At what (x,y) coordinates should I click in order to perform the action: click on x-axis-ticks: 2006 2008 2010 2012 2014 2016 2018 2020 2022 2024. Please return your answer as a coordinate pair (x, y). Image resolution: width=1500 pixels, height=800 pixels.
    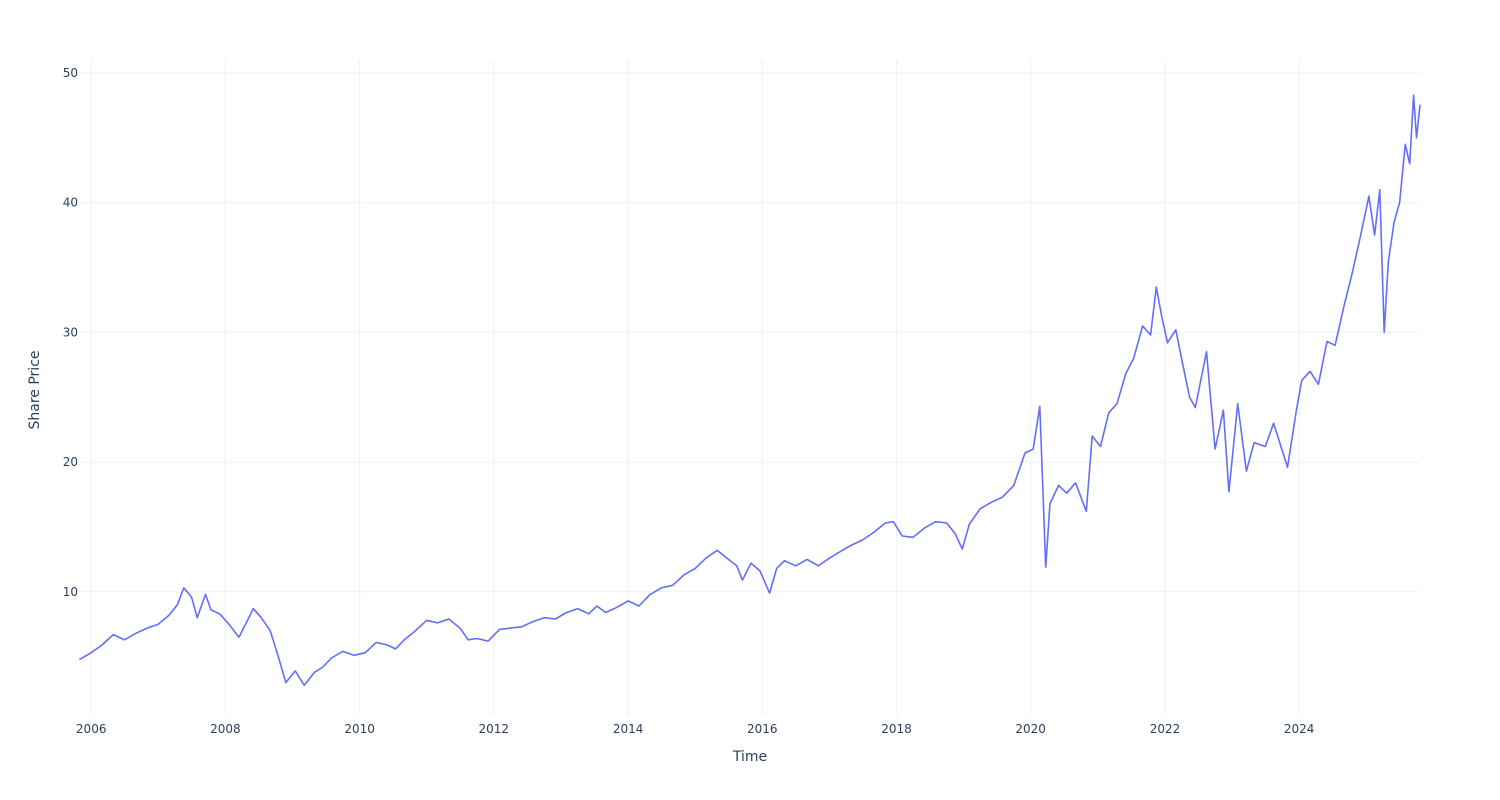
    Looking at the image, I should click on (695, 729).